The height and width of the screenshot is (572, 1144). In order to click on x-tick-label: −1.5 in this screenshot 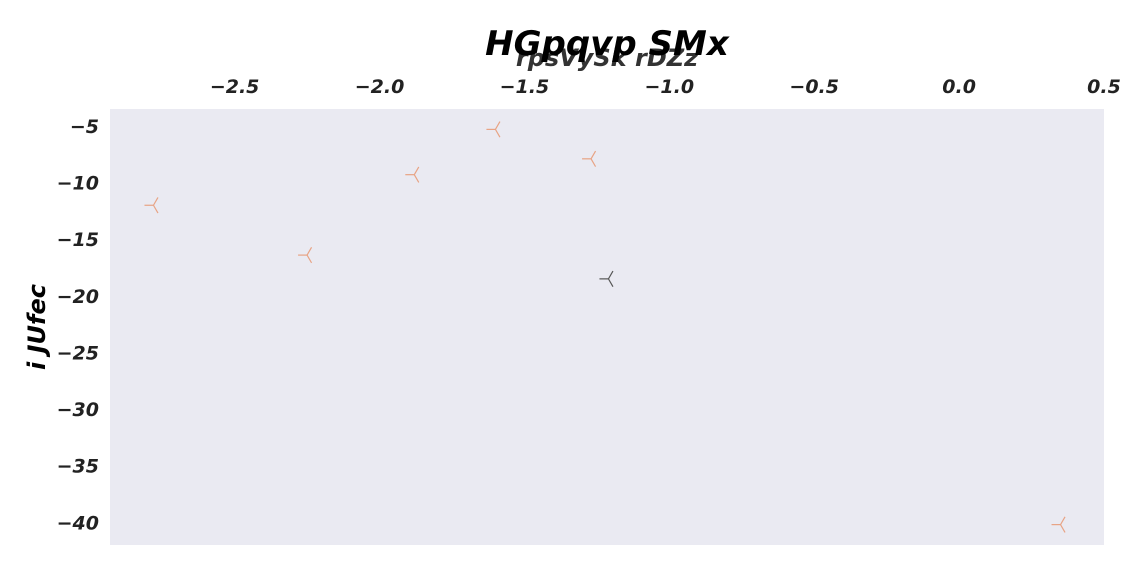, I will do `click(525, 87)`.